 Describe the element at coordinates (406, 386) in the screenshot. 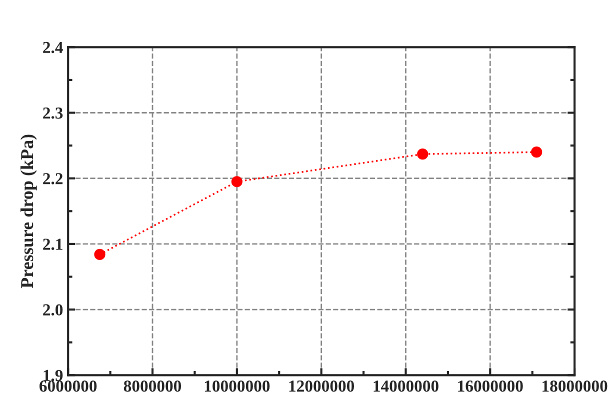

I see `x-tick-label: 14000000` at that location.